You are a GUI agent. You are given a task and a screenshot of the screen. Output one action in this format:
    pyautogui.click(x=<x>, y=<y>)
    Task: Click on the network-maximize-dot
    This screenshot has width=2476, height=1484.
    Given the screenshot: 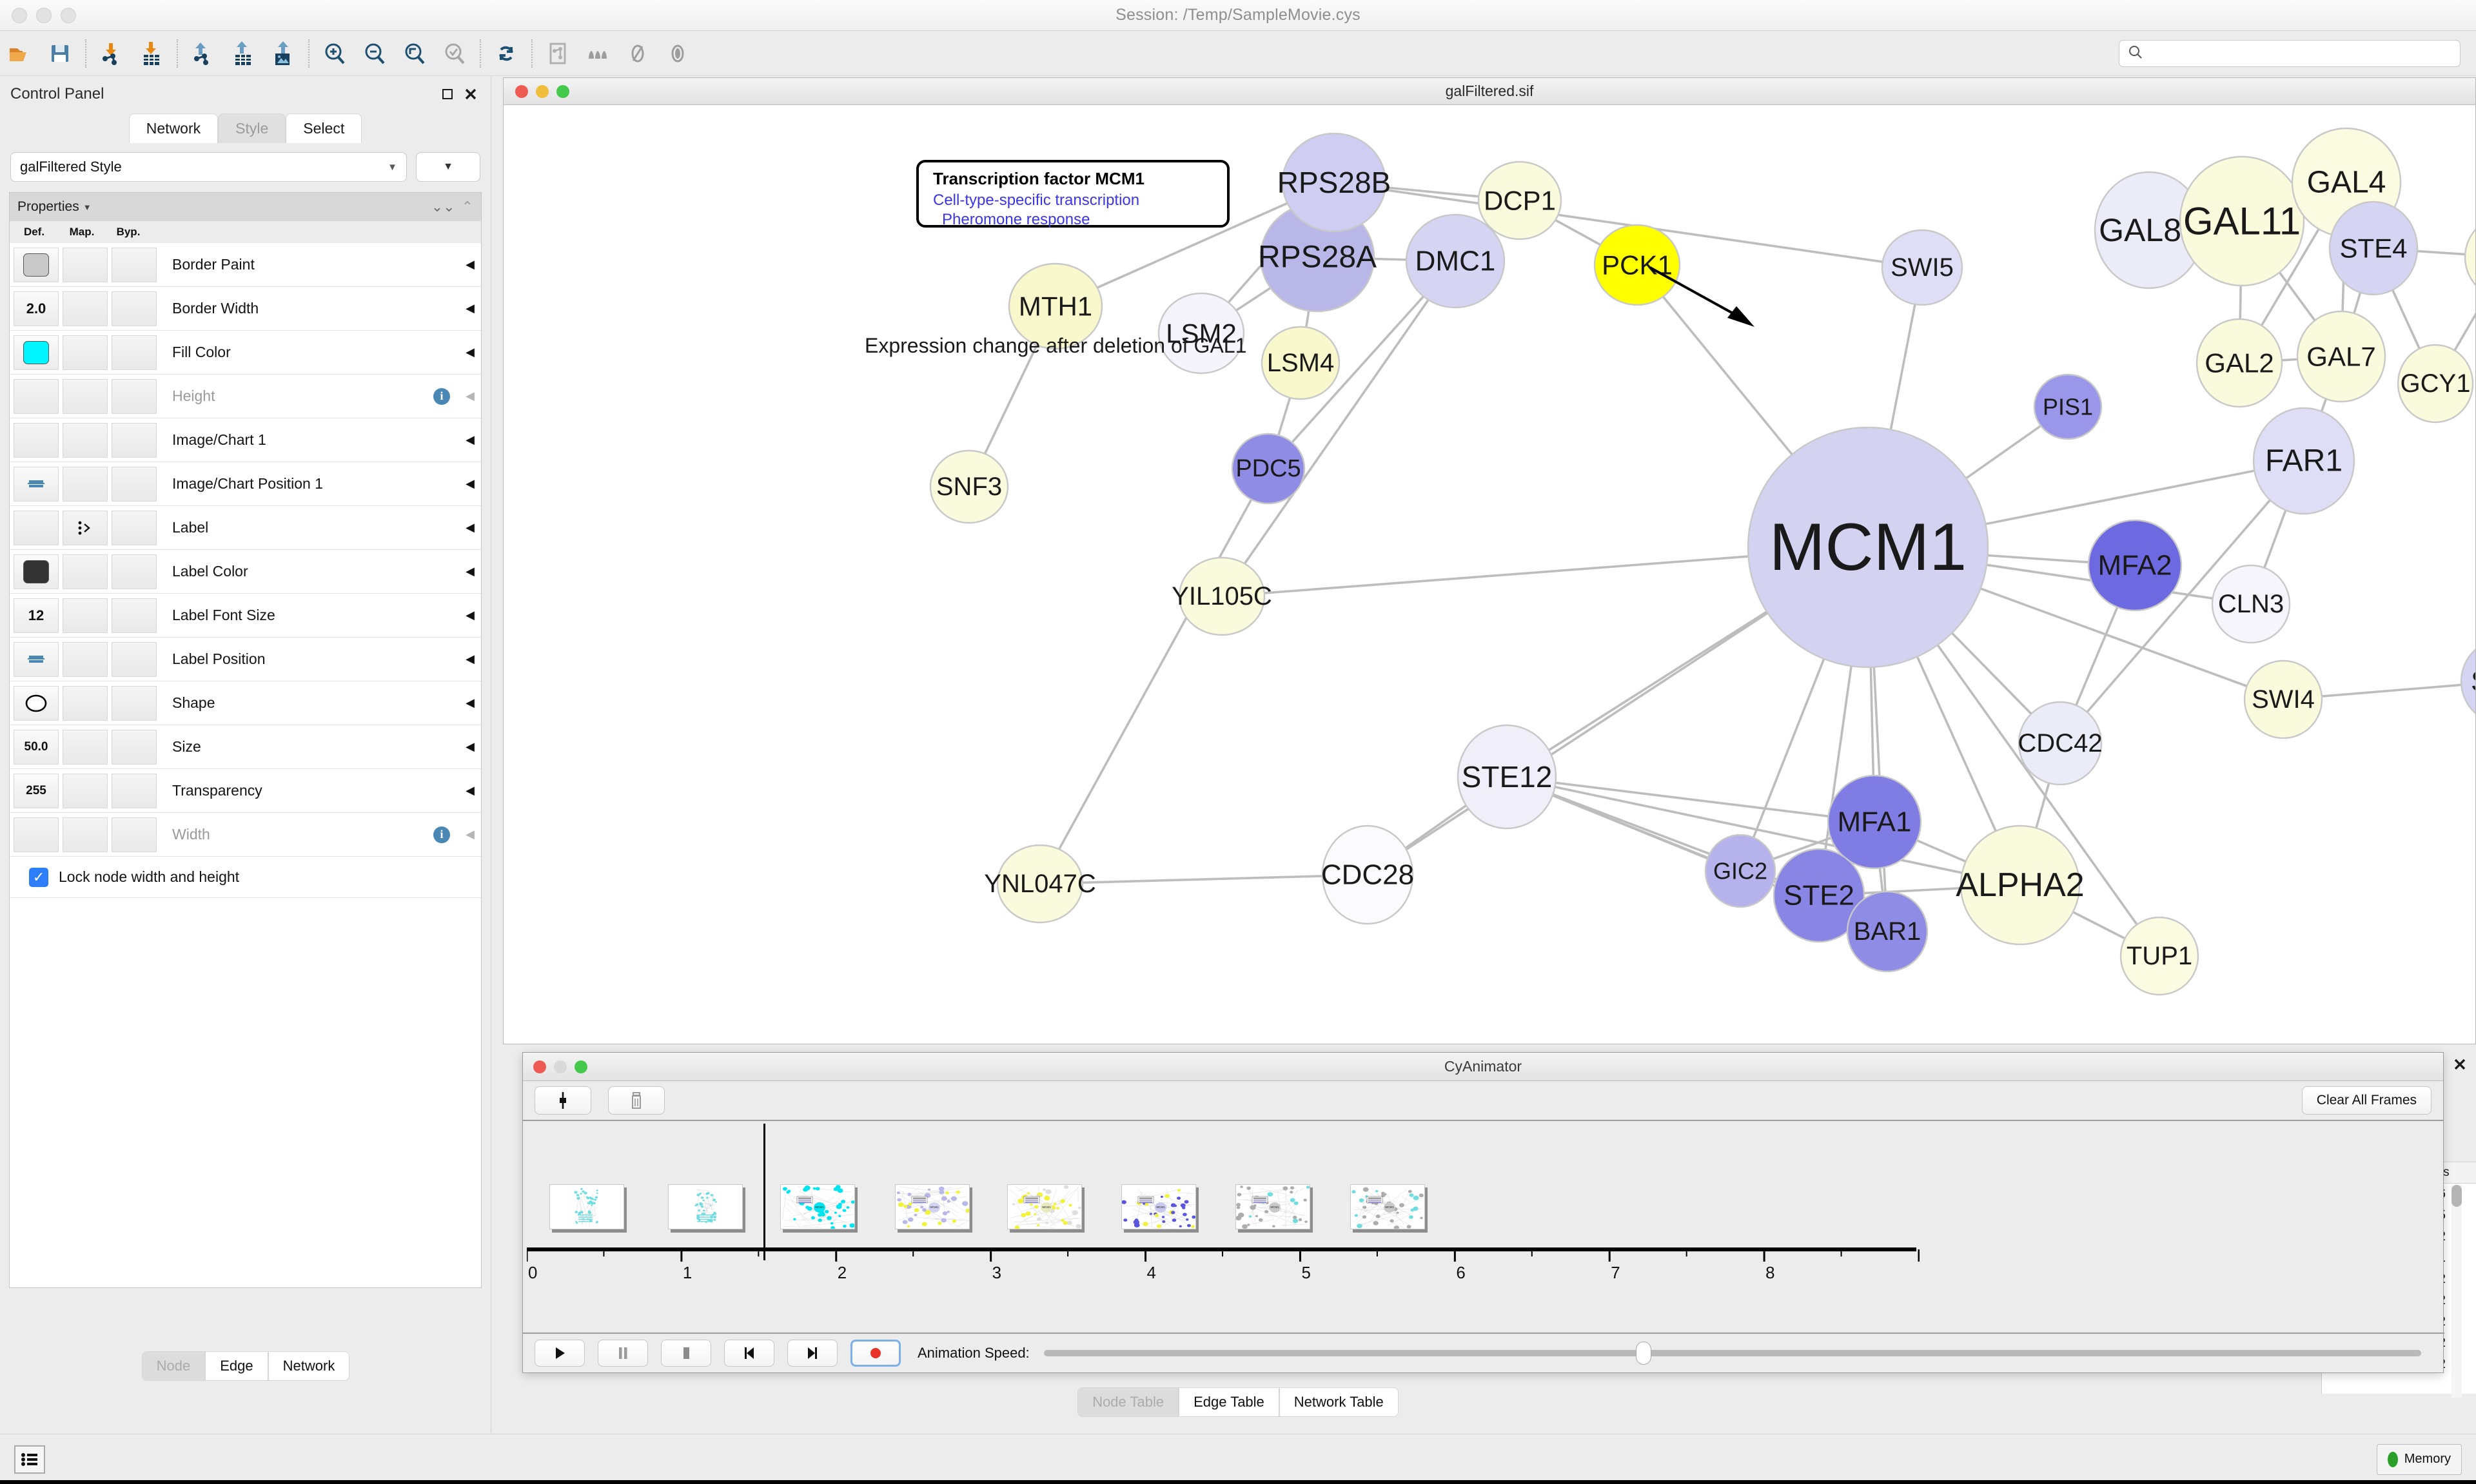 What is the action you would take?
    pyautogui.click(x=562, y=91)
    